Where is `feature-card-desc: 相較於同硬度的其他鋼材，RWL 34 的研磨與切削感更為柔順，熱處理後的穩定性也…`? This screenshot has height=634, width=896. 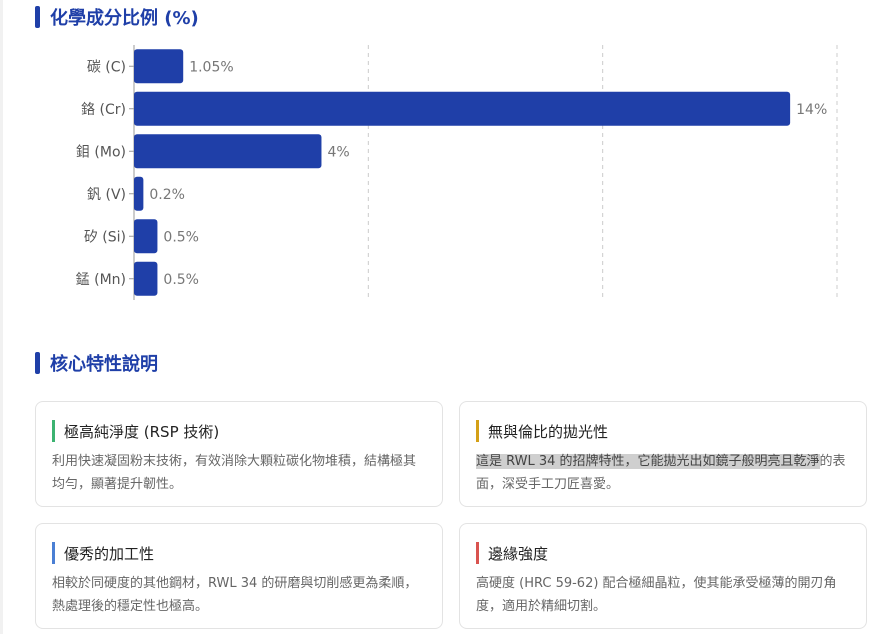
feature-card-desc: 相較於同硬度的其他鋼材，RWL 34 的研磨與切削感更為柔順，熱處理後的穩定性也… is located at coordinates (235, 595).